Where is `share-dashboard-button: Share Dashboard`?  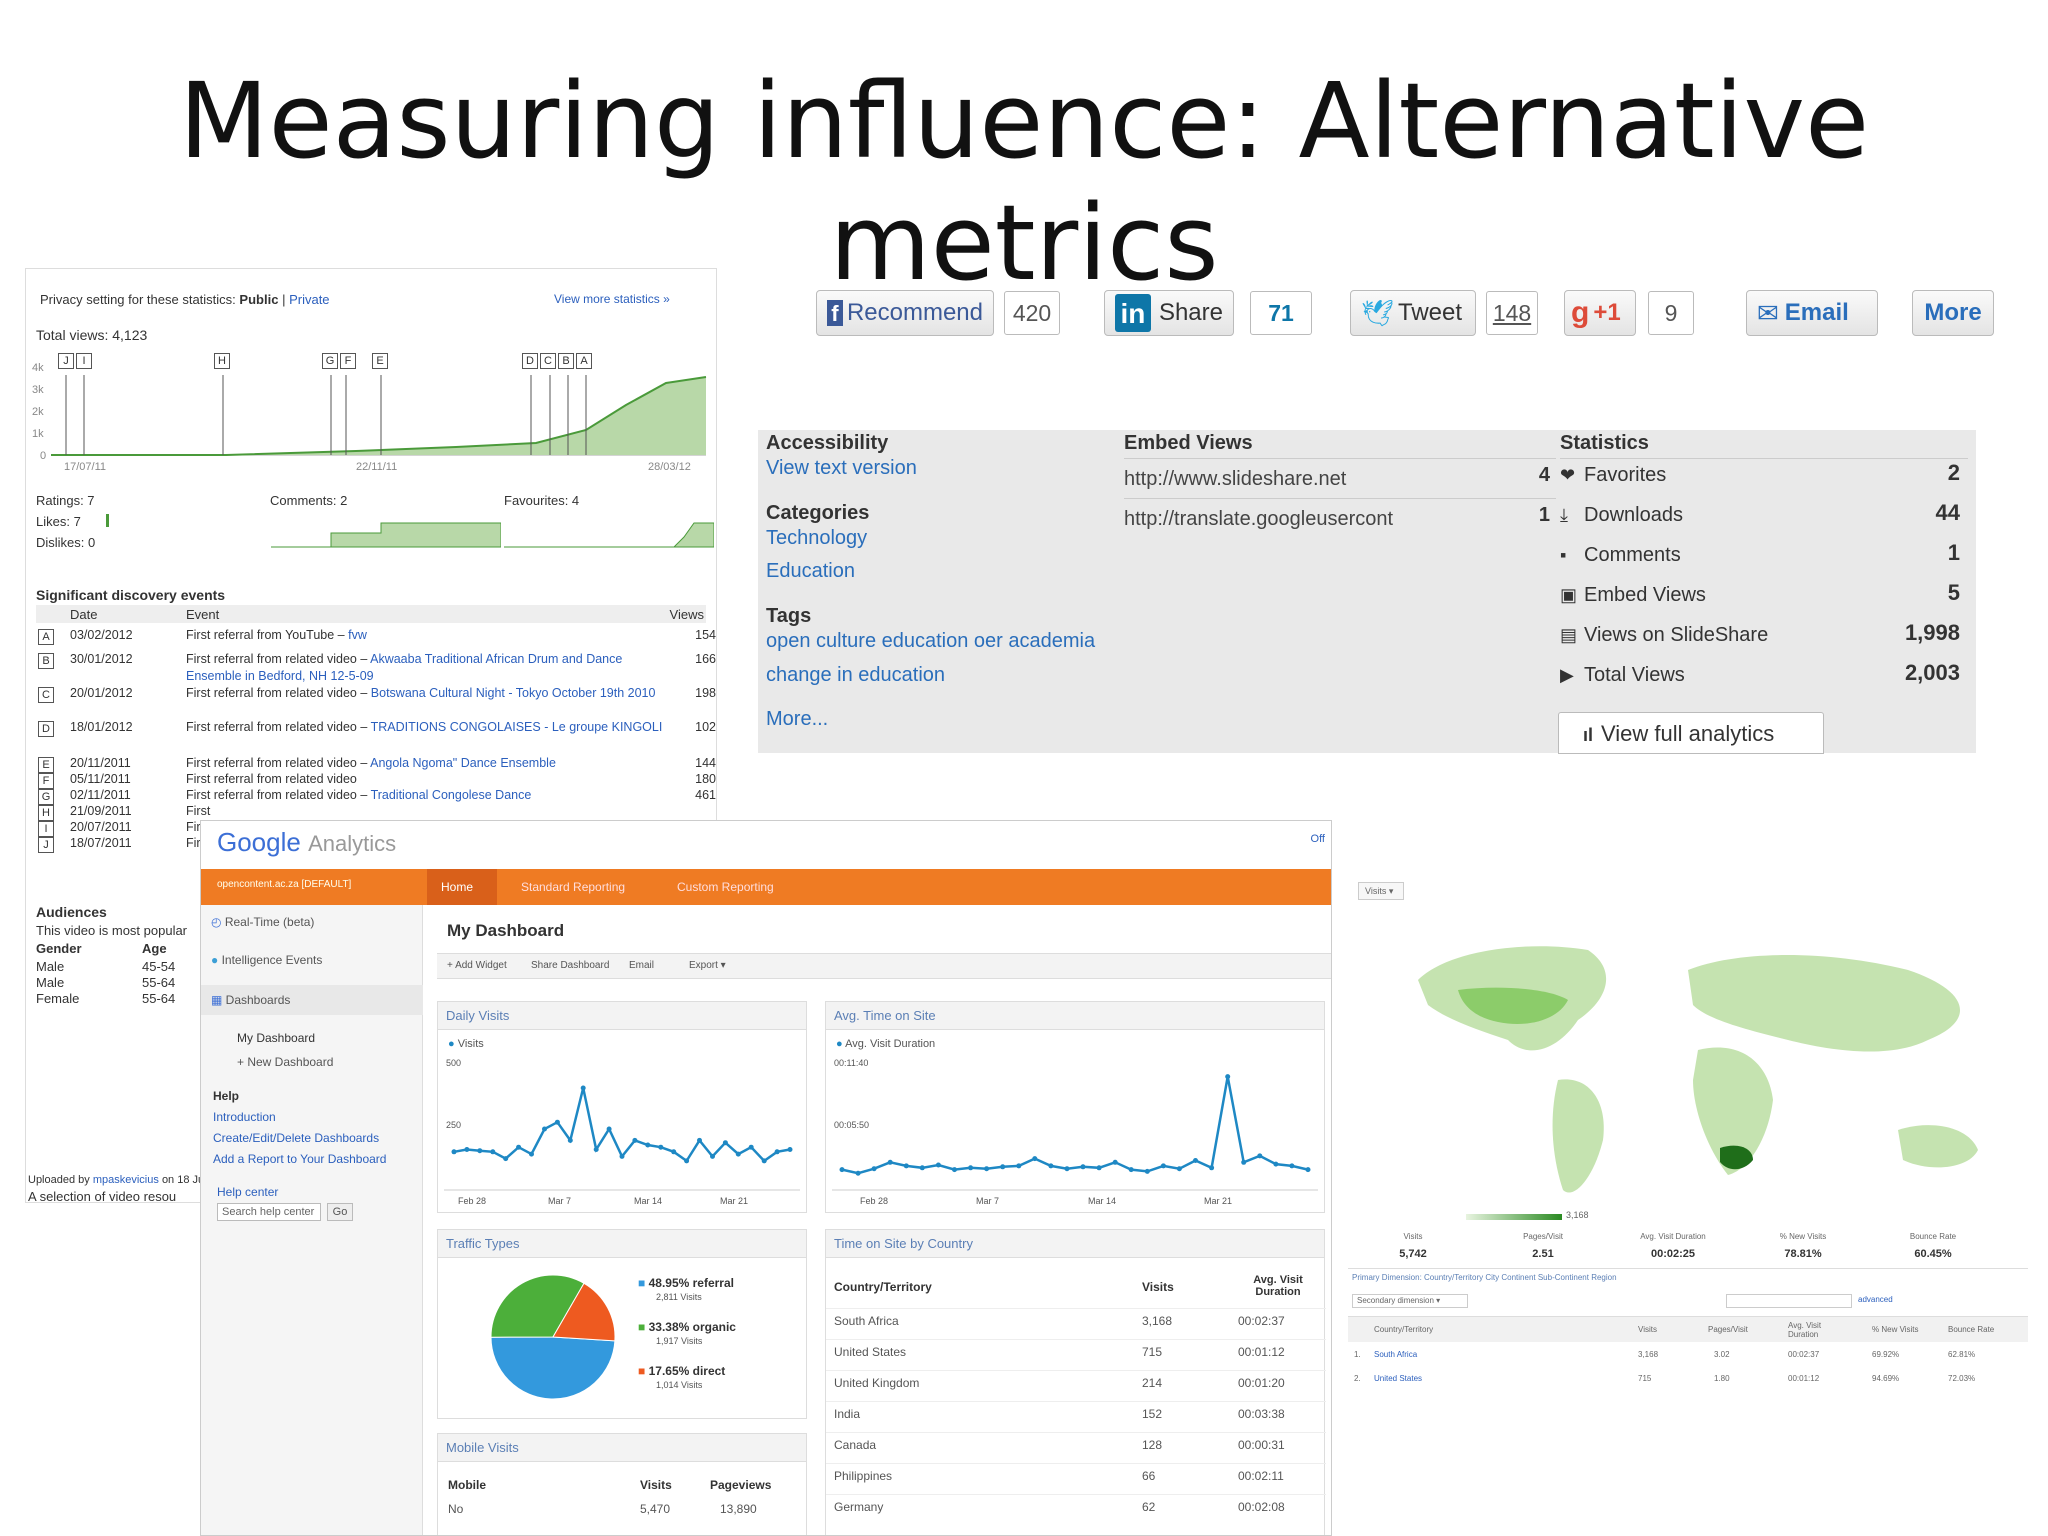 share-dashboard-button: Share Dashboard is located at coordinates (570, 965).